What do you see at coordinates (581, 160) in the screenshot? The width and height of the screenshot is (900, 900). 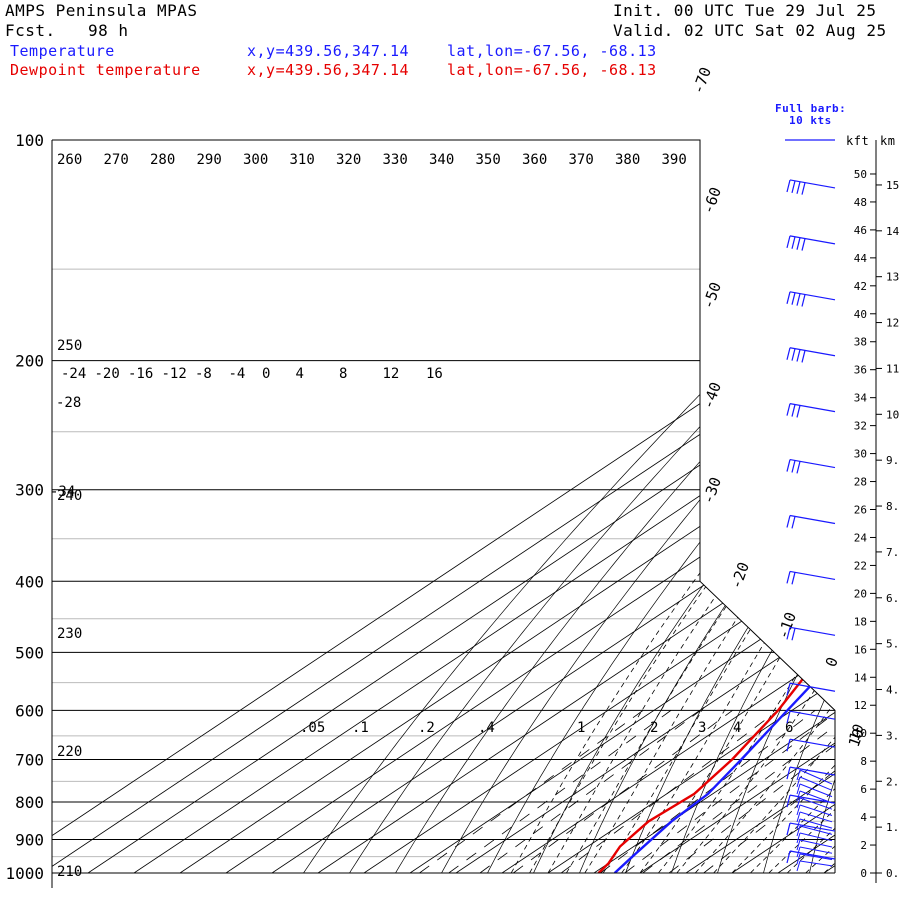 I see `theta-label-370: 370` at bounding box center [581, 160].